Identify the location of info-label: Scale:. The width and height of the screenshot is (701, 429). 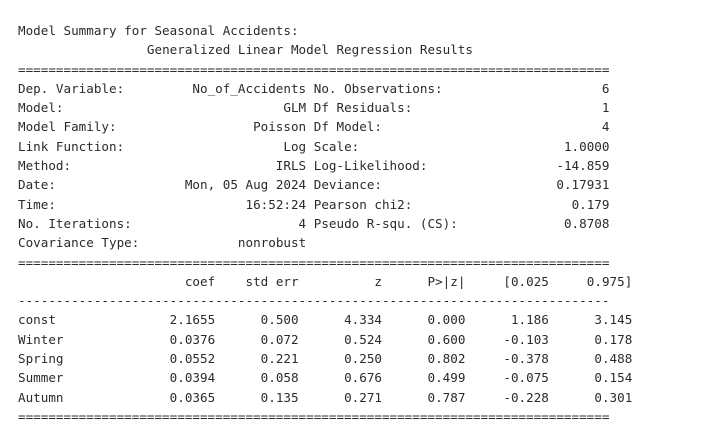
(336, 146).